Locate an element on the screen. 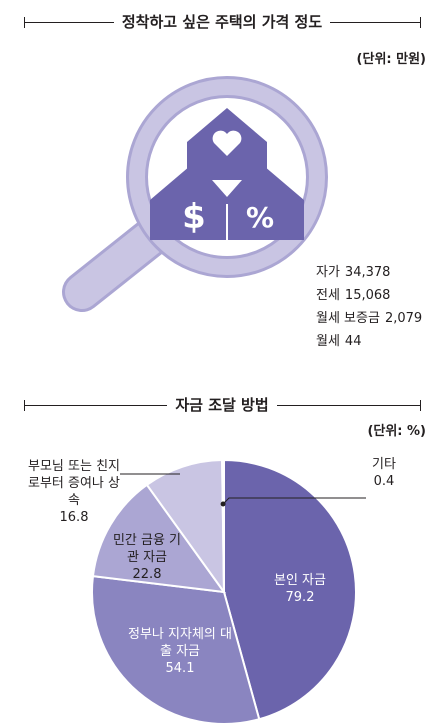 This screenshot has height=728, width=444. pie-label-government-loan: 정부나 지자체의 대출 자금 54.1 is located at coordinates (180, 651).